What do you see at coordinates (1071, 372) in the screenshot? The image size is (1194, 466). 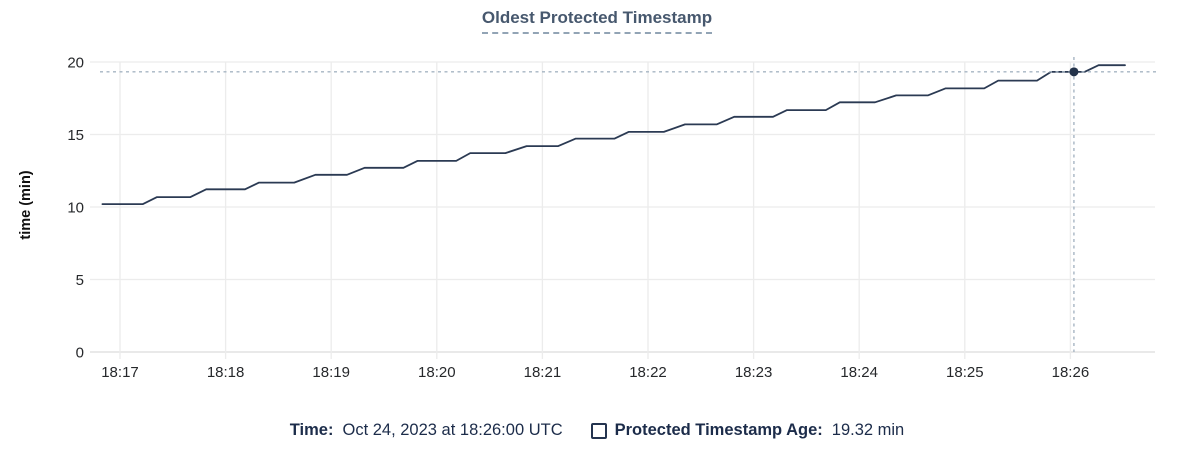 I see `x-tick-label: 18:26` at bounding box center [1071, 372].